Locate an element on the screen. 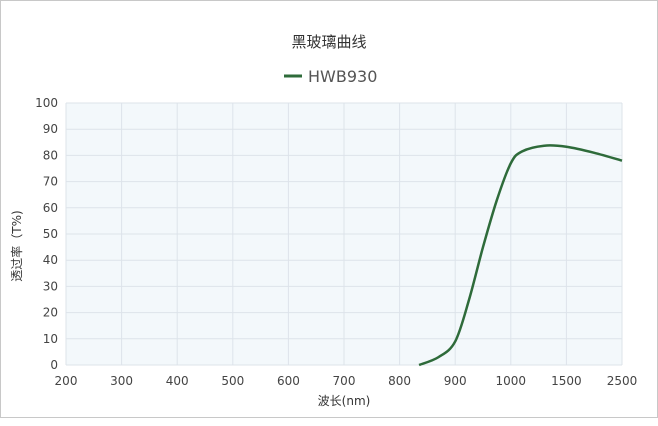  y-tick-label: 30 is located at coordinates (50, 286).